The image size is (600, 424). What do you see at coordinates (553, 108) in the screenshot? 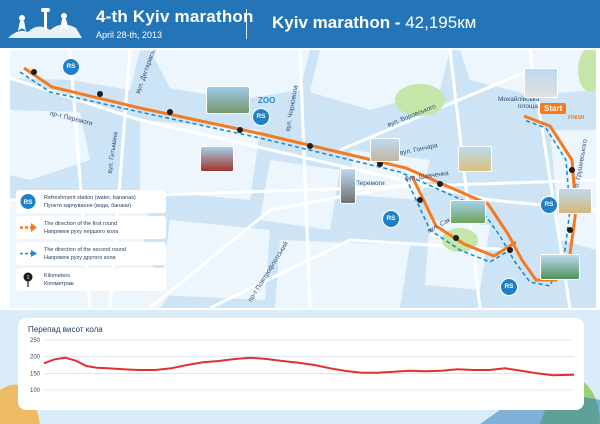
I see `start-label: Start` at bounding box center [553, 108].